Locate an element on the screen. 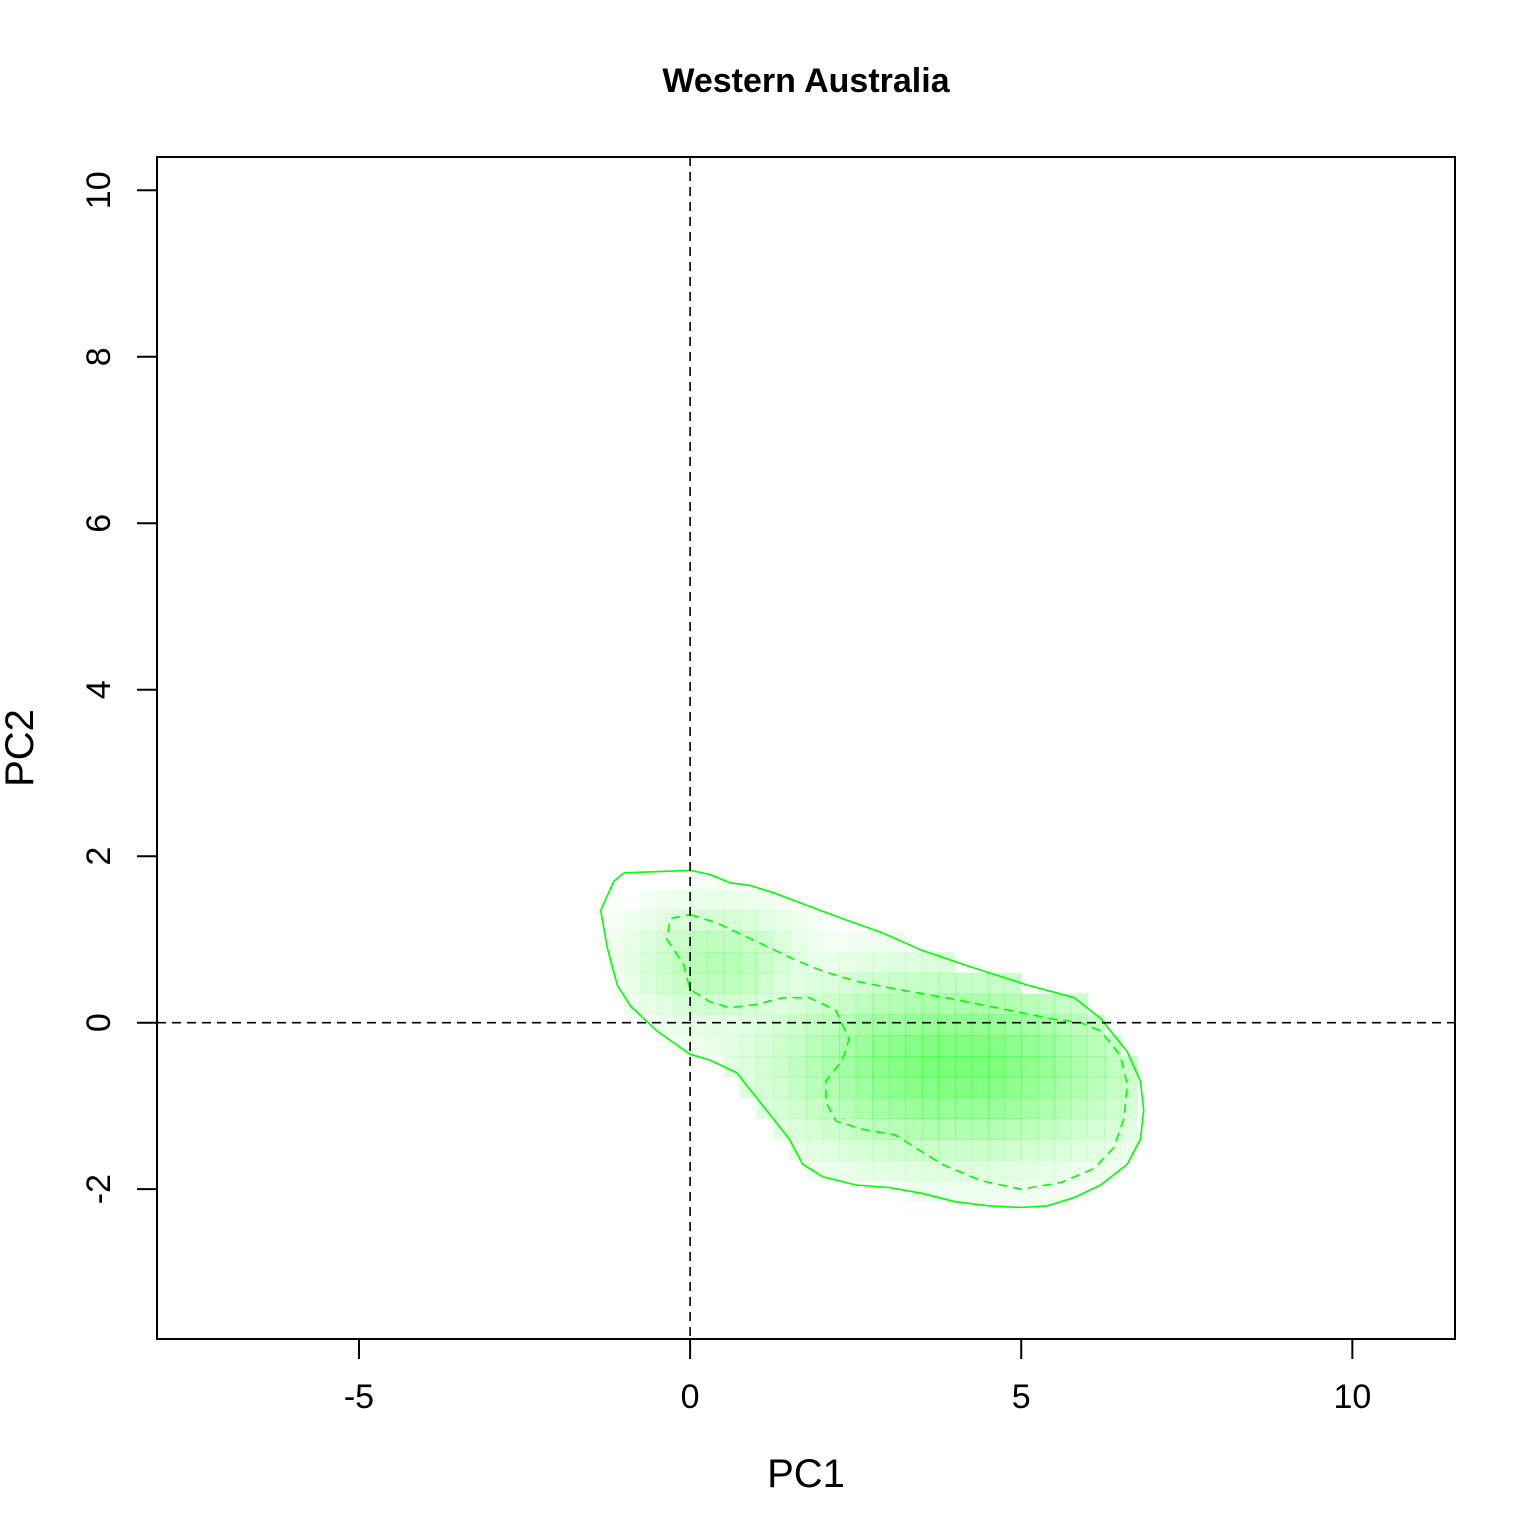 The width and height of the screenshot is (1536, 1536). density-layer is located at coordinates (872, 1046).